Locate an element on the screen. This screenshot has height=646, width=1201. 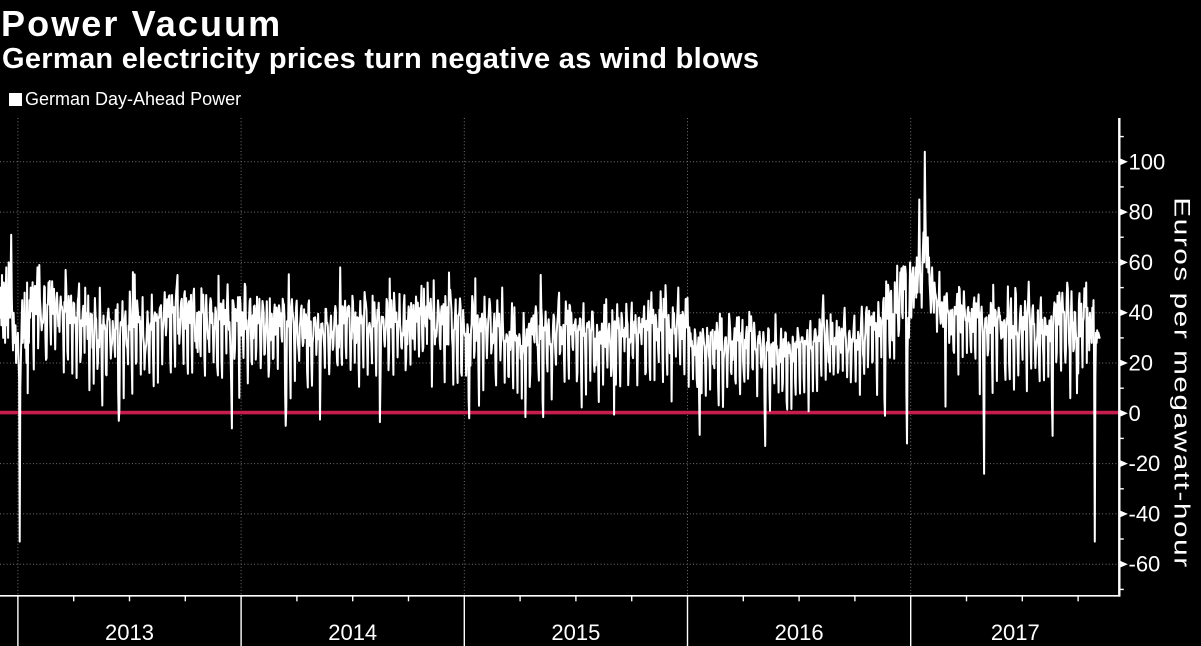
svg-text: 2014 is located at coordinates (352, 632).